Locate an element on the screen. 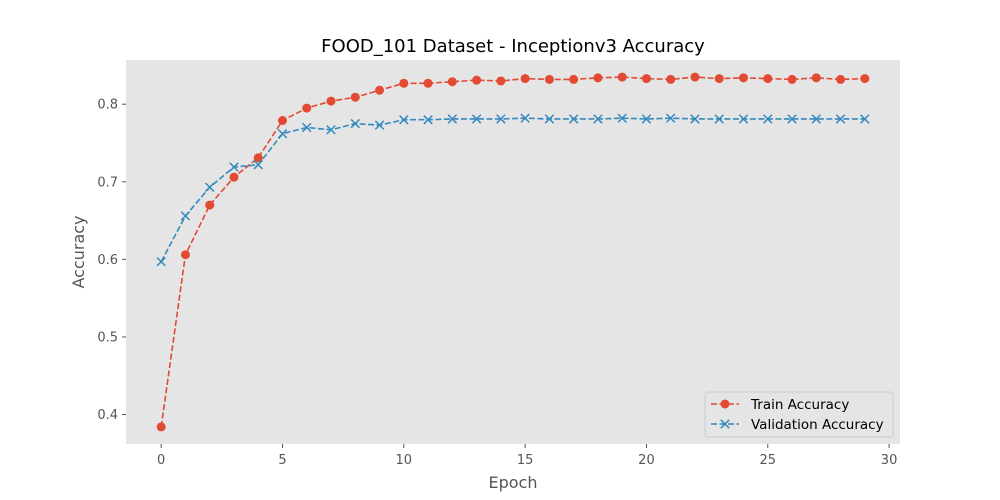  legend-item: Train Accuracy is located at coordinates (780, 405).